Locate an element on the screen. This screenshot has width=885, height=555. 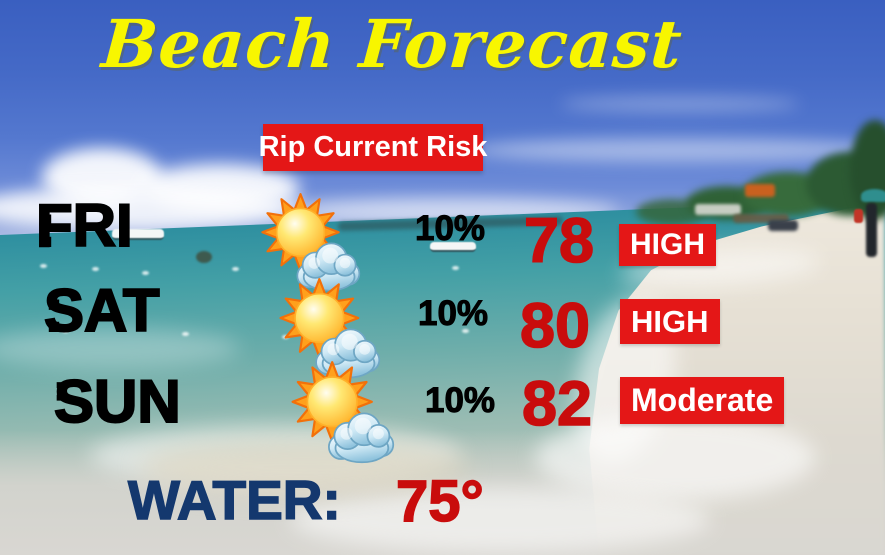
rip-current-risk-banner: Rip Current Risk is located at coordinates (373, 147).